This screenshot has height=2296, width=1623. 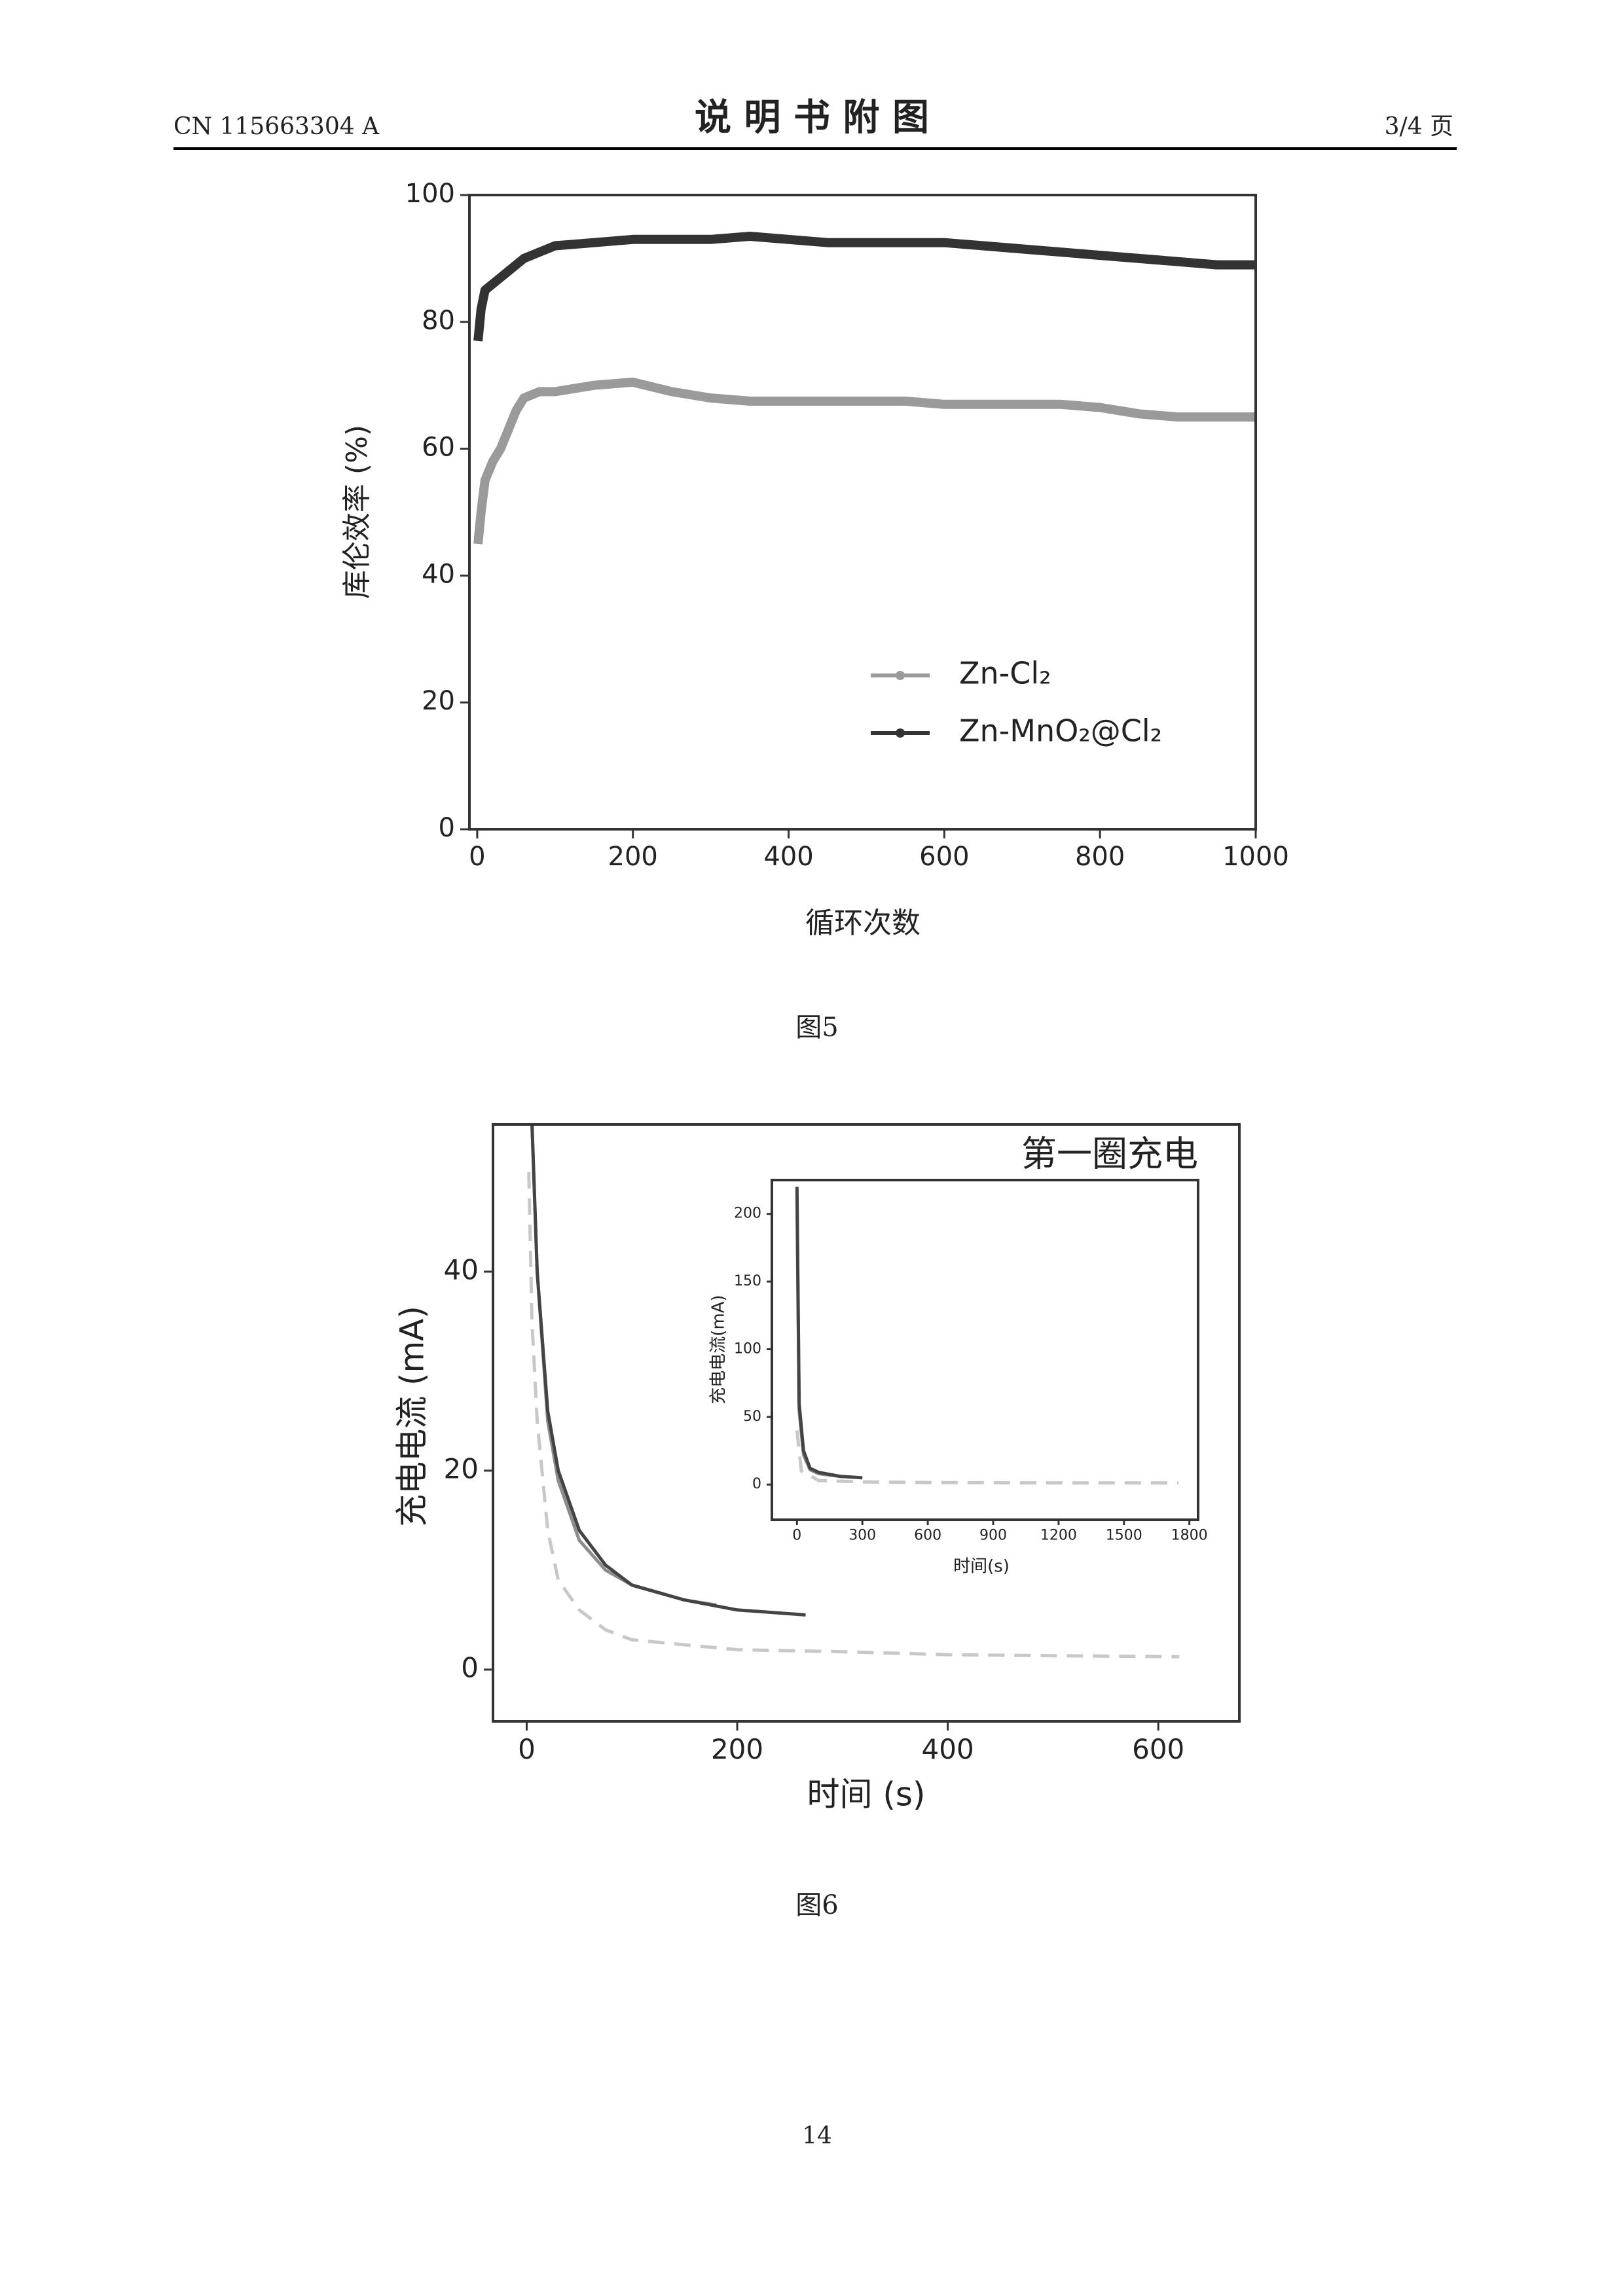 What do you see at coordinates (276, 127) in the screenshot?
I see `header-left: CN 115663304 A` at bounding box center [276, 127].